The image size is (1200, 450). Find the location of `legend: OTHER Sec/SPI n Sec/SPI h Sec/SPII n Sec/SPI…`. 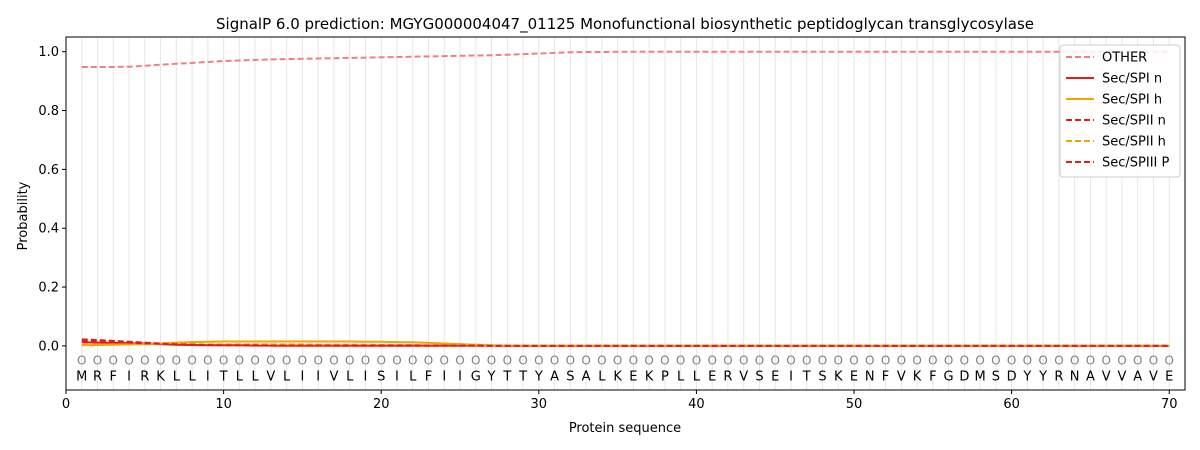

legend: OTHER Sec/SPI n Sec/SPI h Sec/SPII n Sec/SPI… is located at coordinates (1120, 111).